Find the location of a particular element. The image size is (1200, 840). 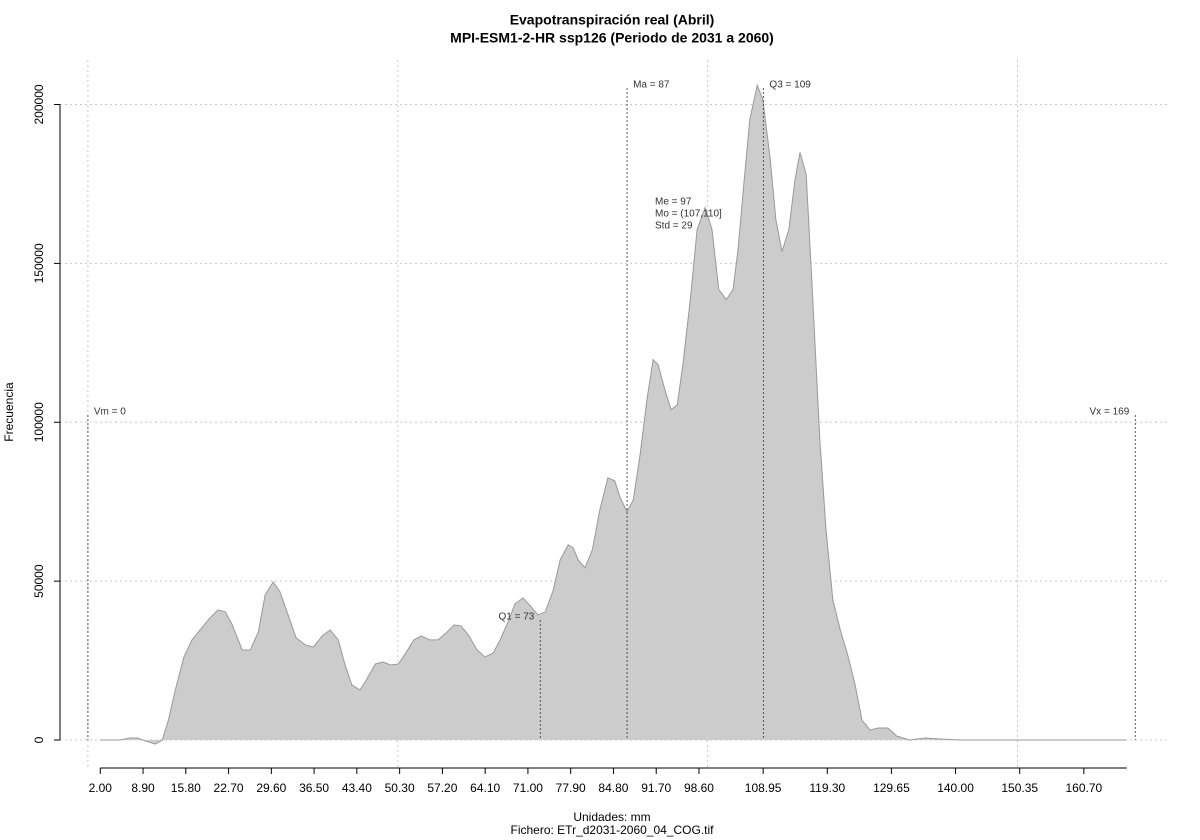

chart-title: Evapotranspiración real (Abril) is located at coordinates (612, 20).